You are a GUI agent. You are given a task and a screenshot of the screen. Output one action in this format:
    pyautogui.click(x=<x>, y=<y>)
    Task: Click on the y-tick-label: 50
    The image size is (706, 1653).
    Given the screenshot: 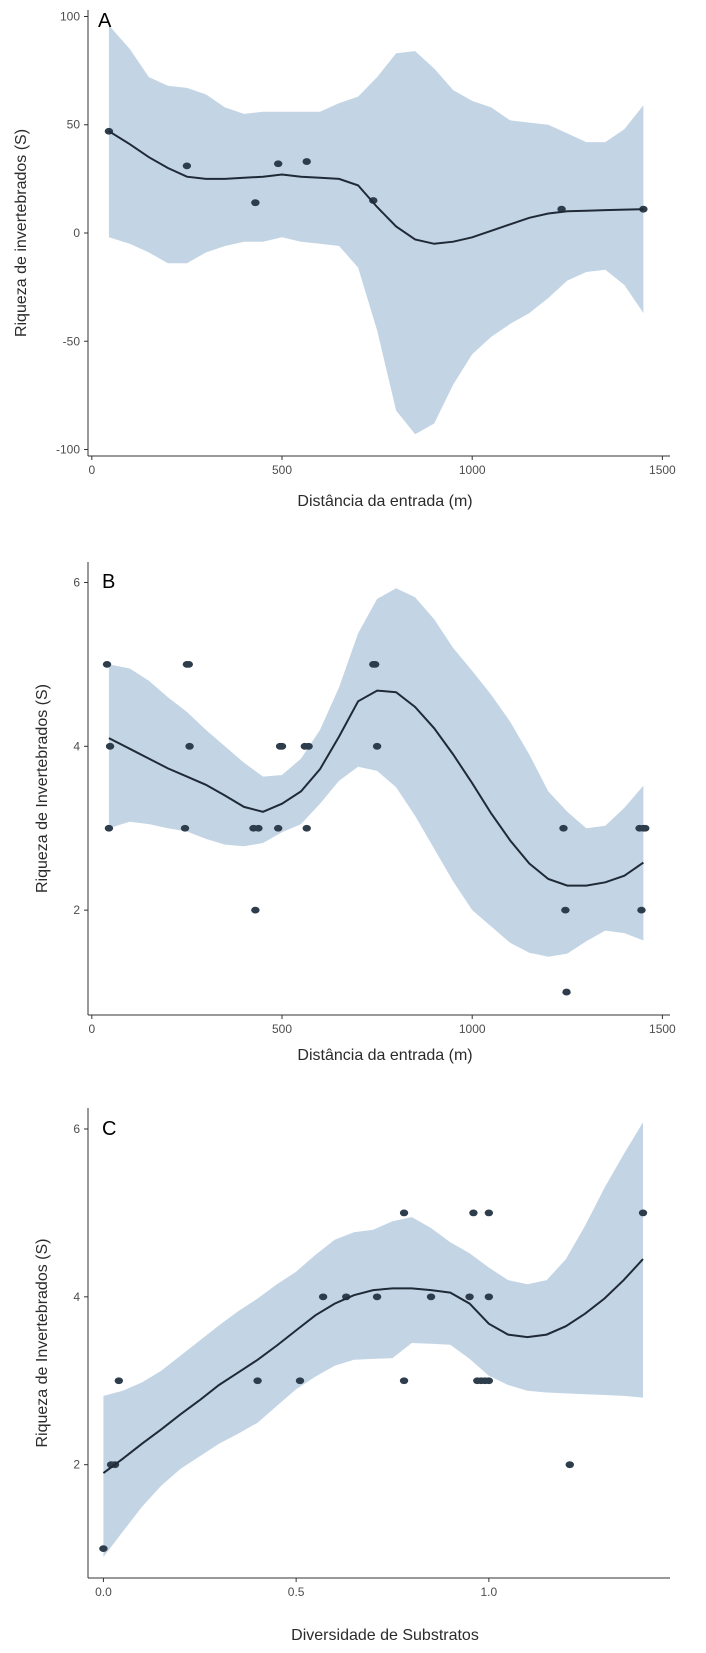 What is the action you would take?
    pyautogui.click(x=74, y=125)
    